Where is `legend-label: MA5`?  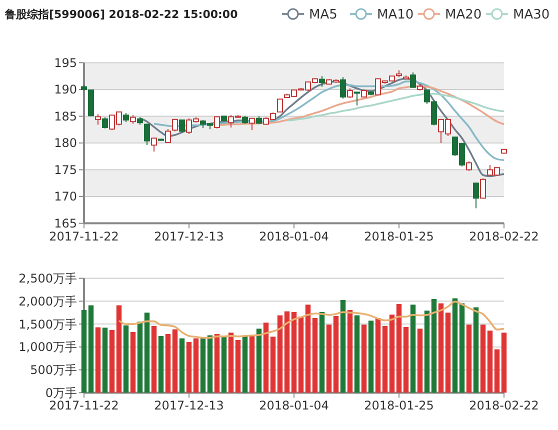 legend-label: MA5 is located at coordinates (323, 15).